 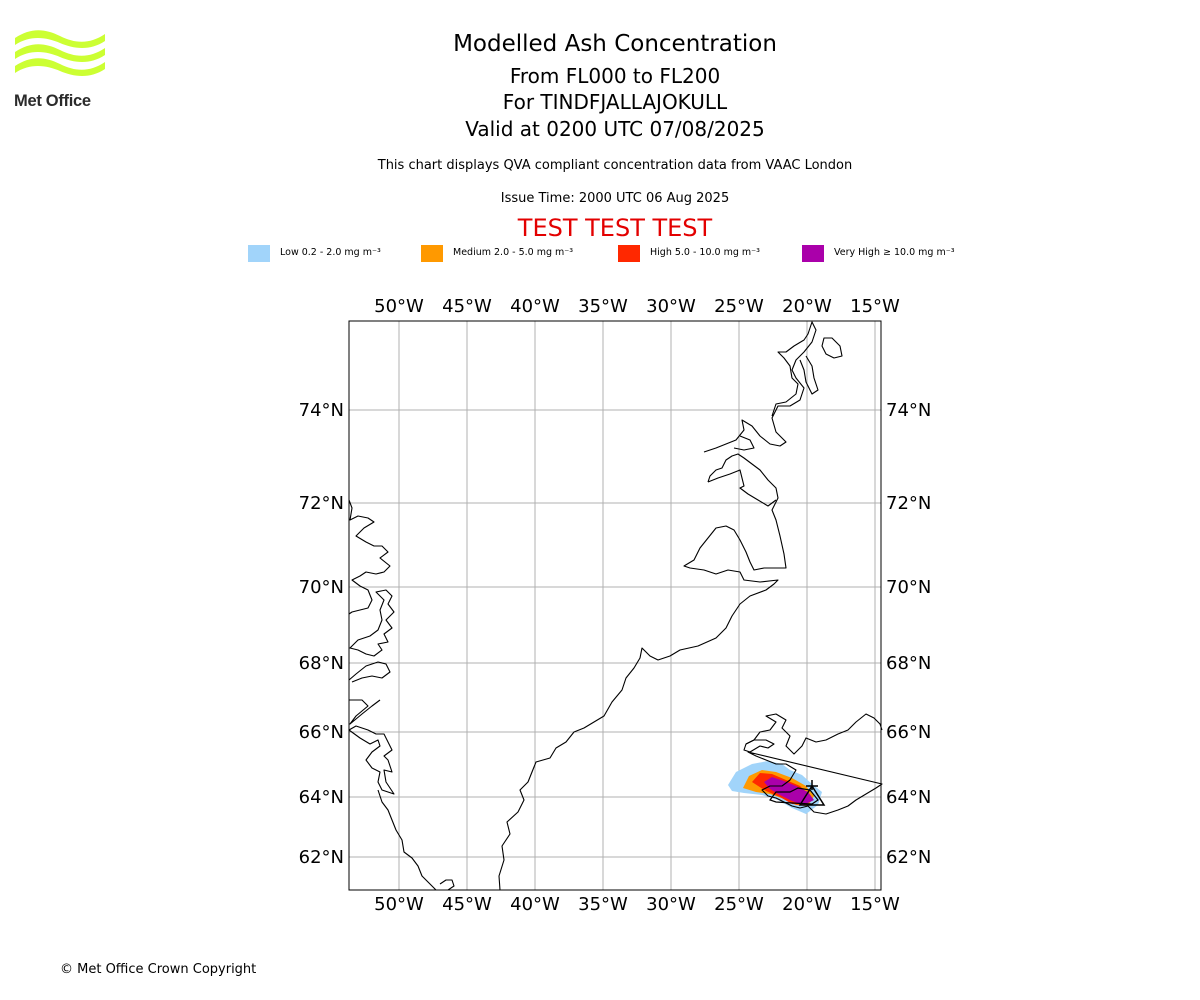 What do you see at coordinates (739, 306) in the screenshot?
I see `lon-tick-label-top: 25°W` at bounding box center [739, 306].